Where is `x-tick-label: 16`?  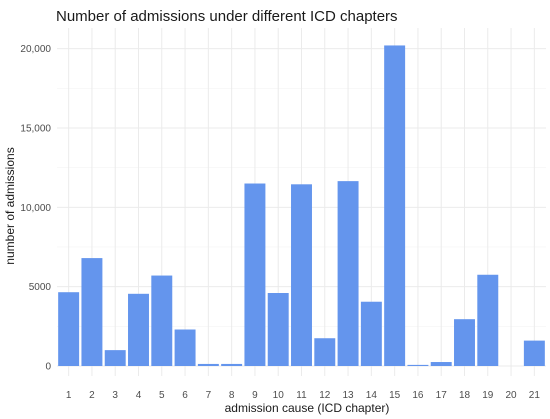
x-tick-label: 16 is located at coordinates (418, 395).